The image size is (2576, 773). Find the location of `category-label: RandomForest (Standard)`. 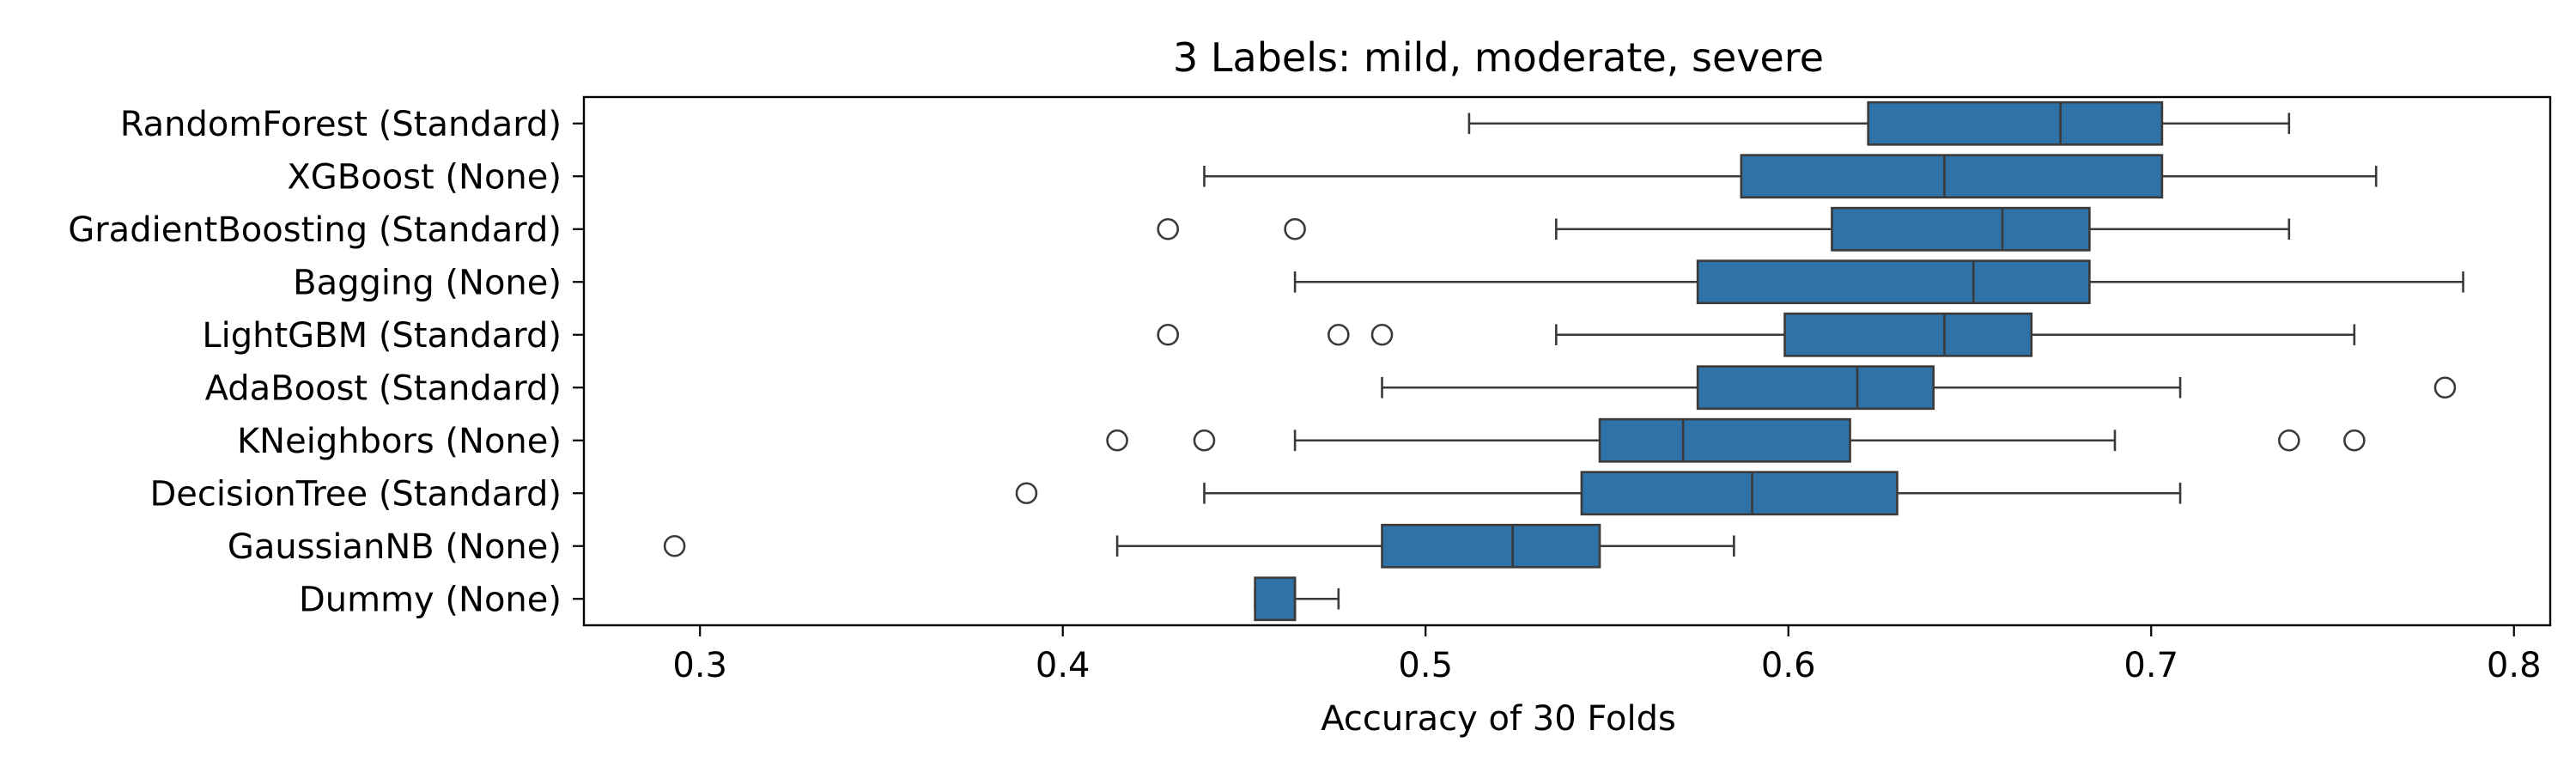

category-label: RandomForest (Standard) is located at coordinates (341, 125).